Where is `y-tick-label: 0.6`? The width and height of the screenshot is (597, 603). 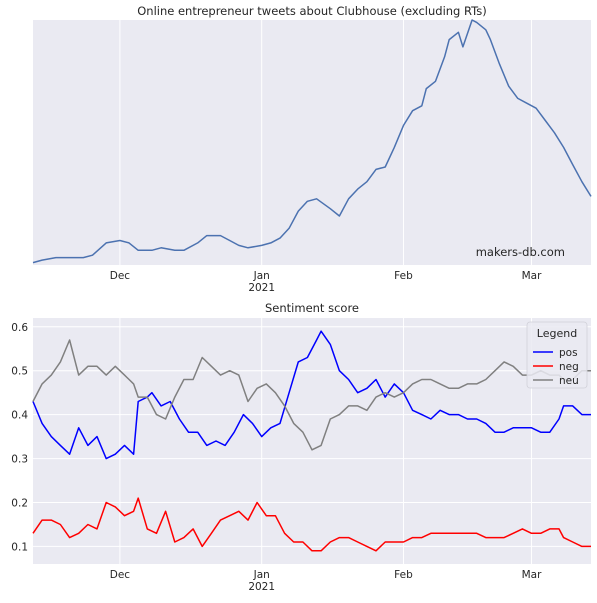
y-tick-label: 0.6 is located at coordinates (19, 328).